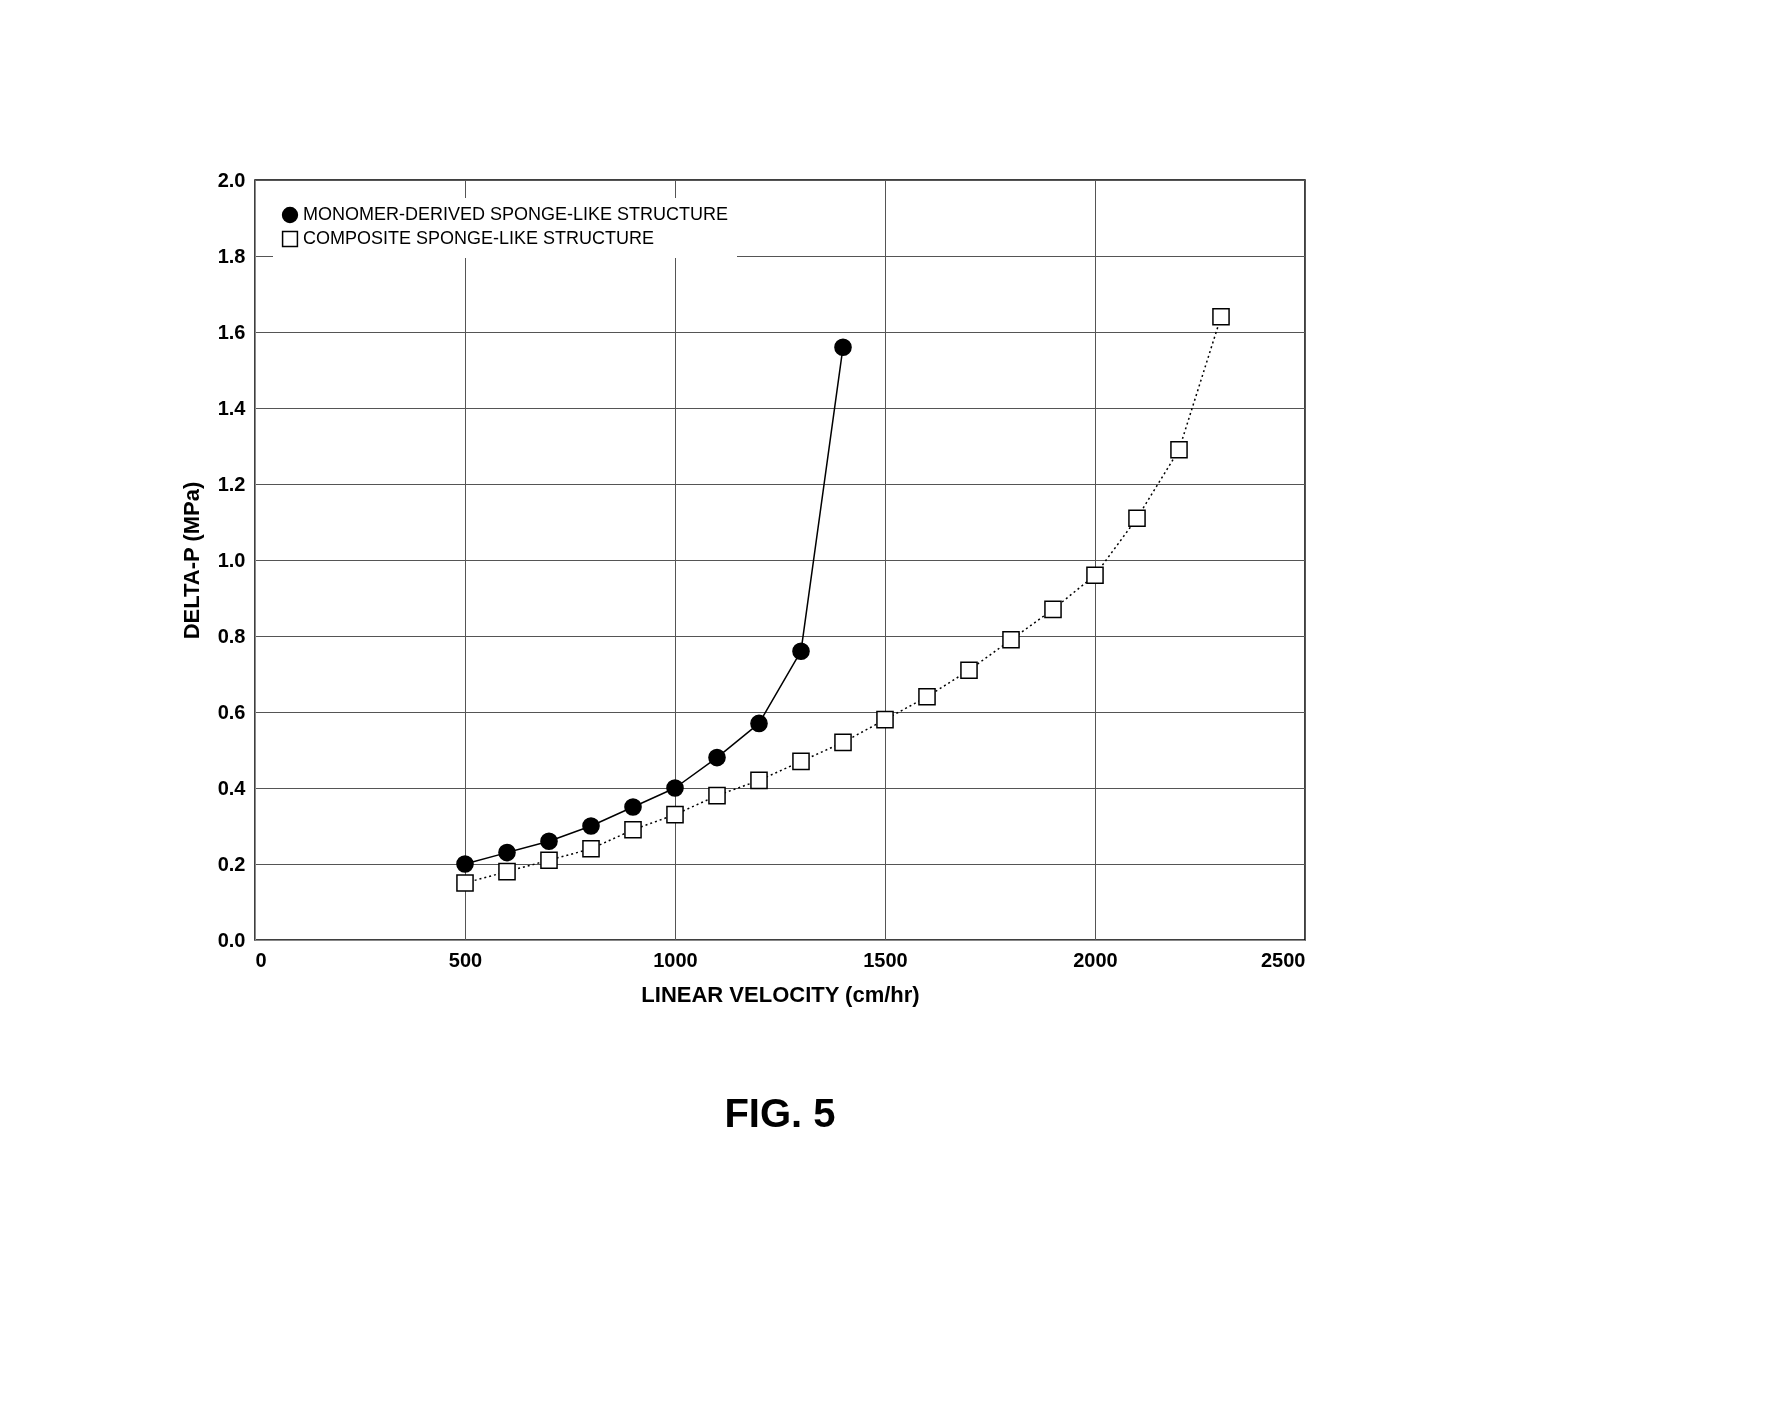 The width and height of the screenshot is (1792, 1412). I want to click on y-tick-label: 1.6, so click(231, 331).